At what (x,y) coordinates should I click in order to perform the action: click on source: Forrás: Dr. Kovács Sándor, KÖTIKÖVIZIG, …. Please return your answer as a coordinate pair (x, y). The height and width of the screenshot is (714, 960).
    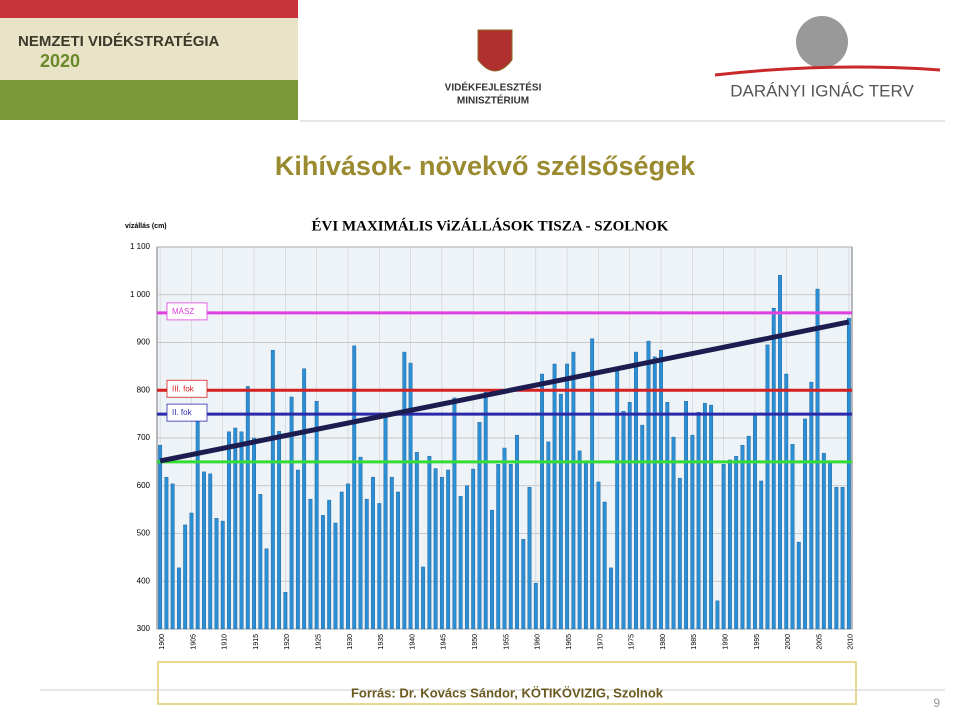
    Looking at the image, I should click on (507, 692).